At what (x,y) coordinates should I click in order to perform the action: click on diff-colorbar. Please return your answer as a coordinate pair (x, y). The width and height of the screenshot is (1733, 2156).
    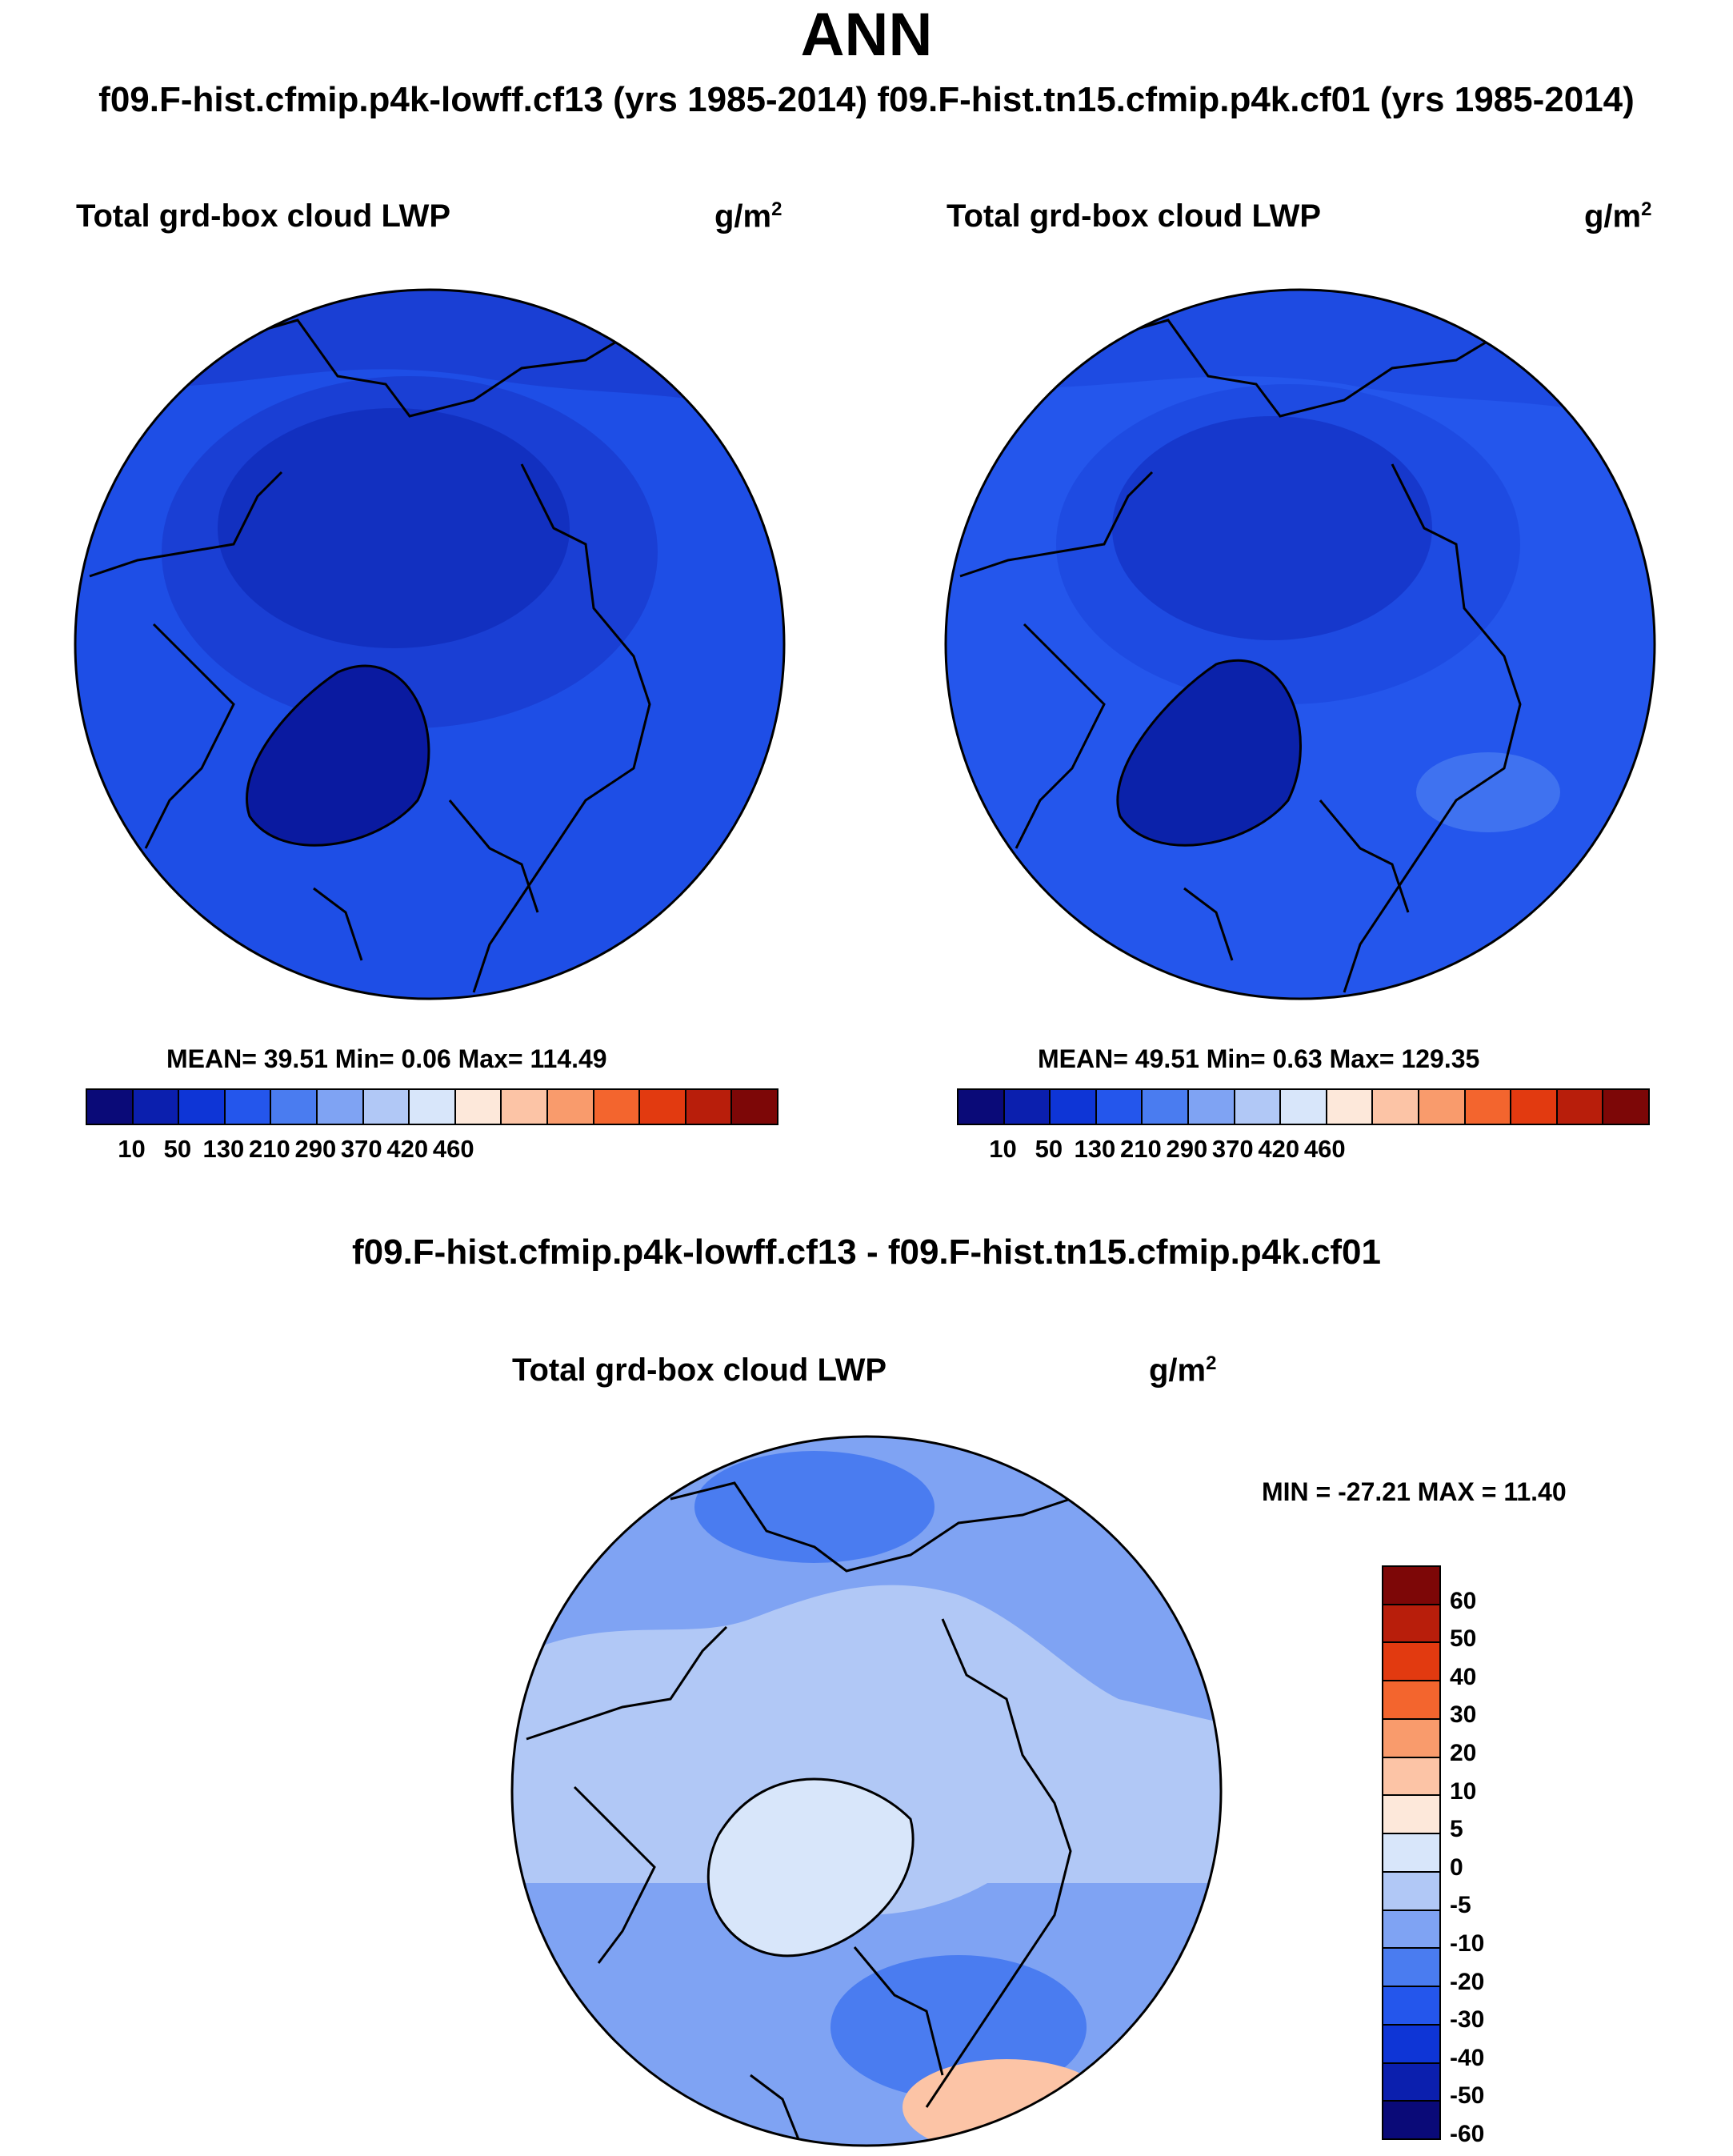
    Looking at the image, I should click on (1412, 1852).